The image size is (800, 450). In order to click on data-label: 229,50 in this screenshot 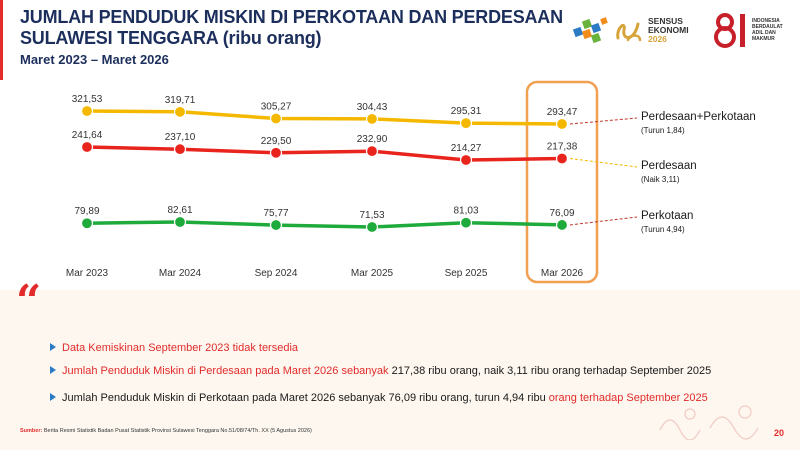, I will do `click(276, 141)`.